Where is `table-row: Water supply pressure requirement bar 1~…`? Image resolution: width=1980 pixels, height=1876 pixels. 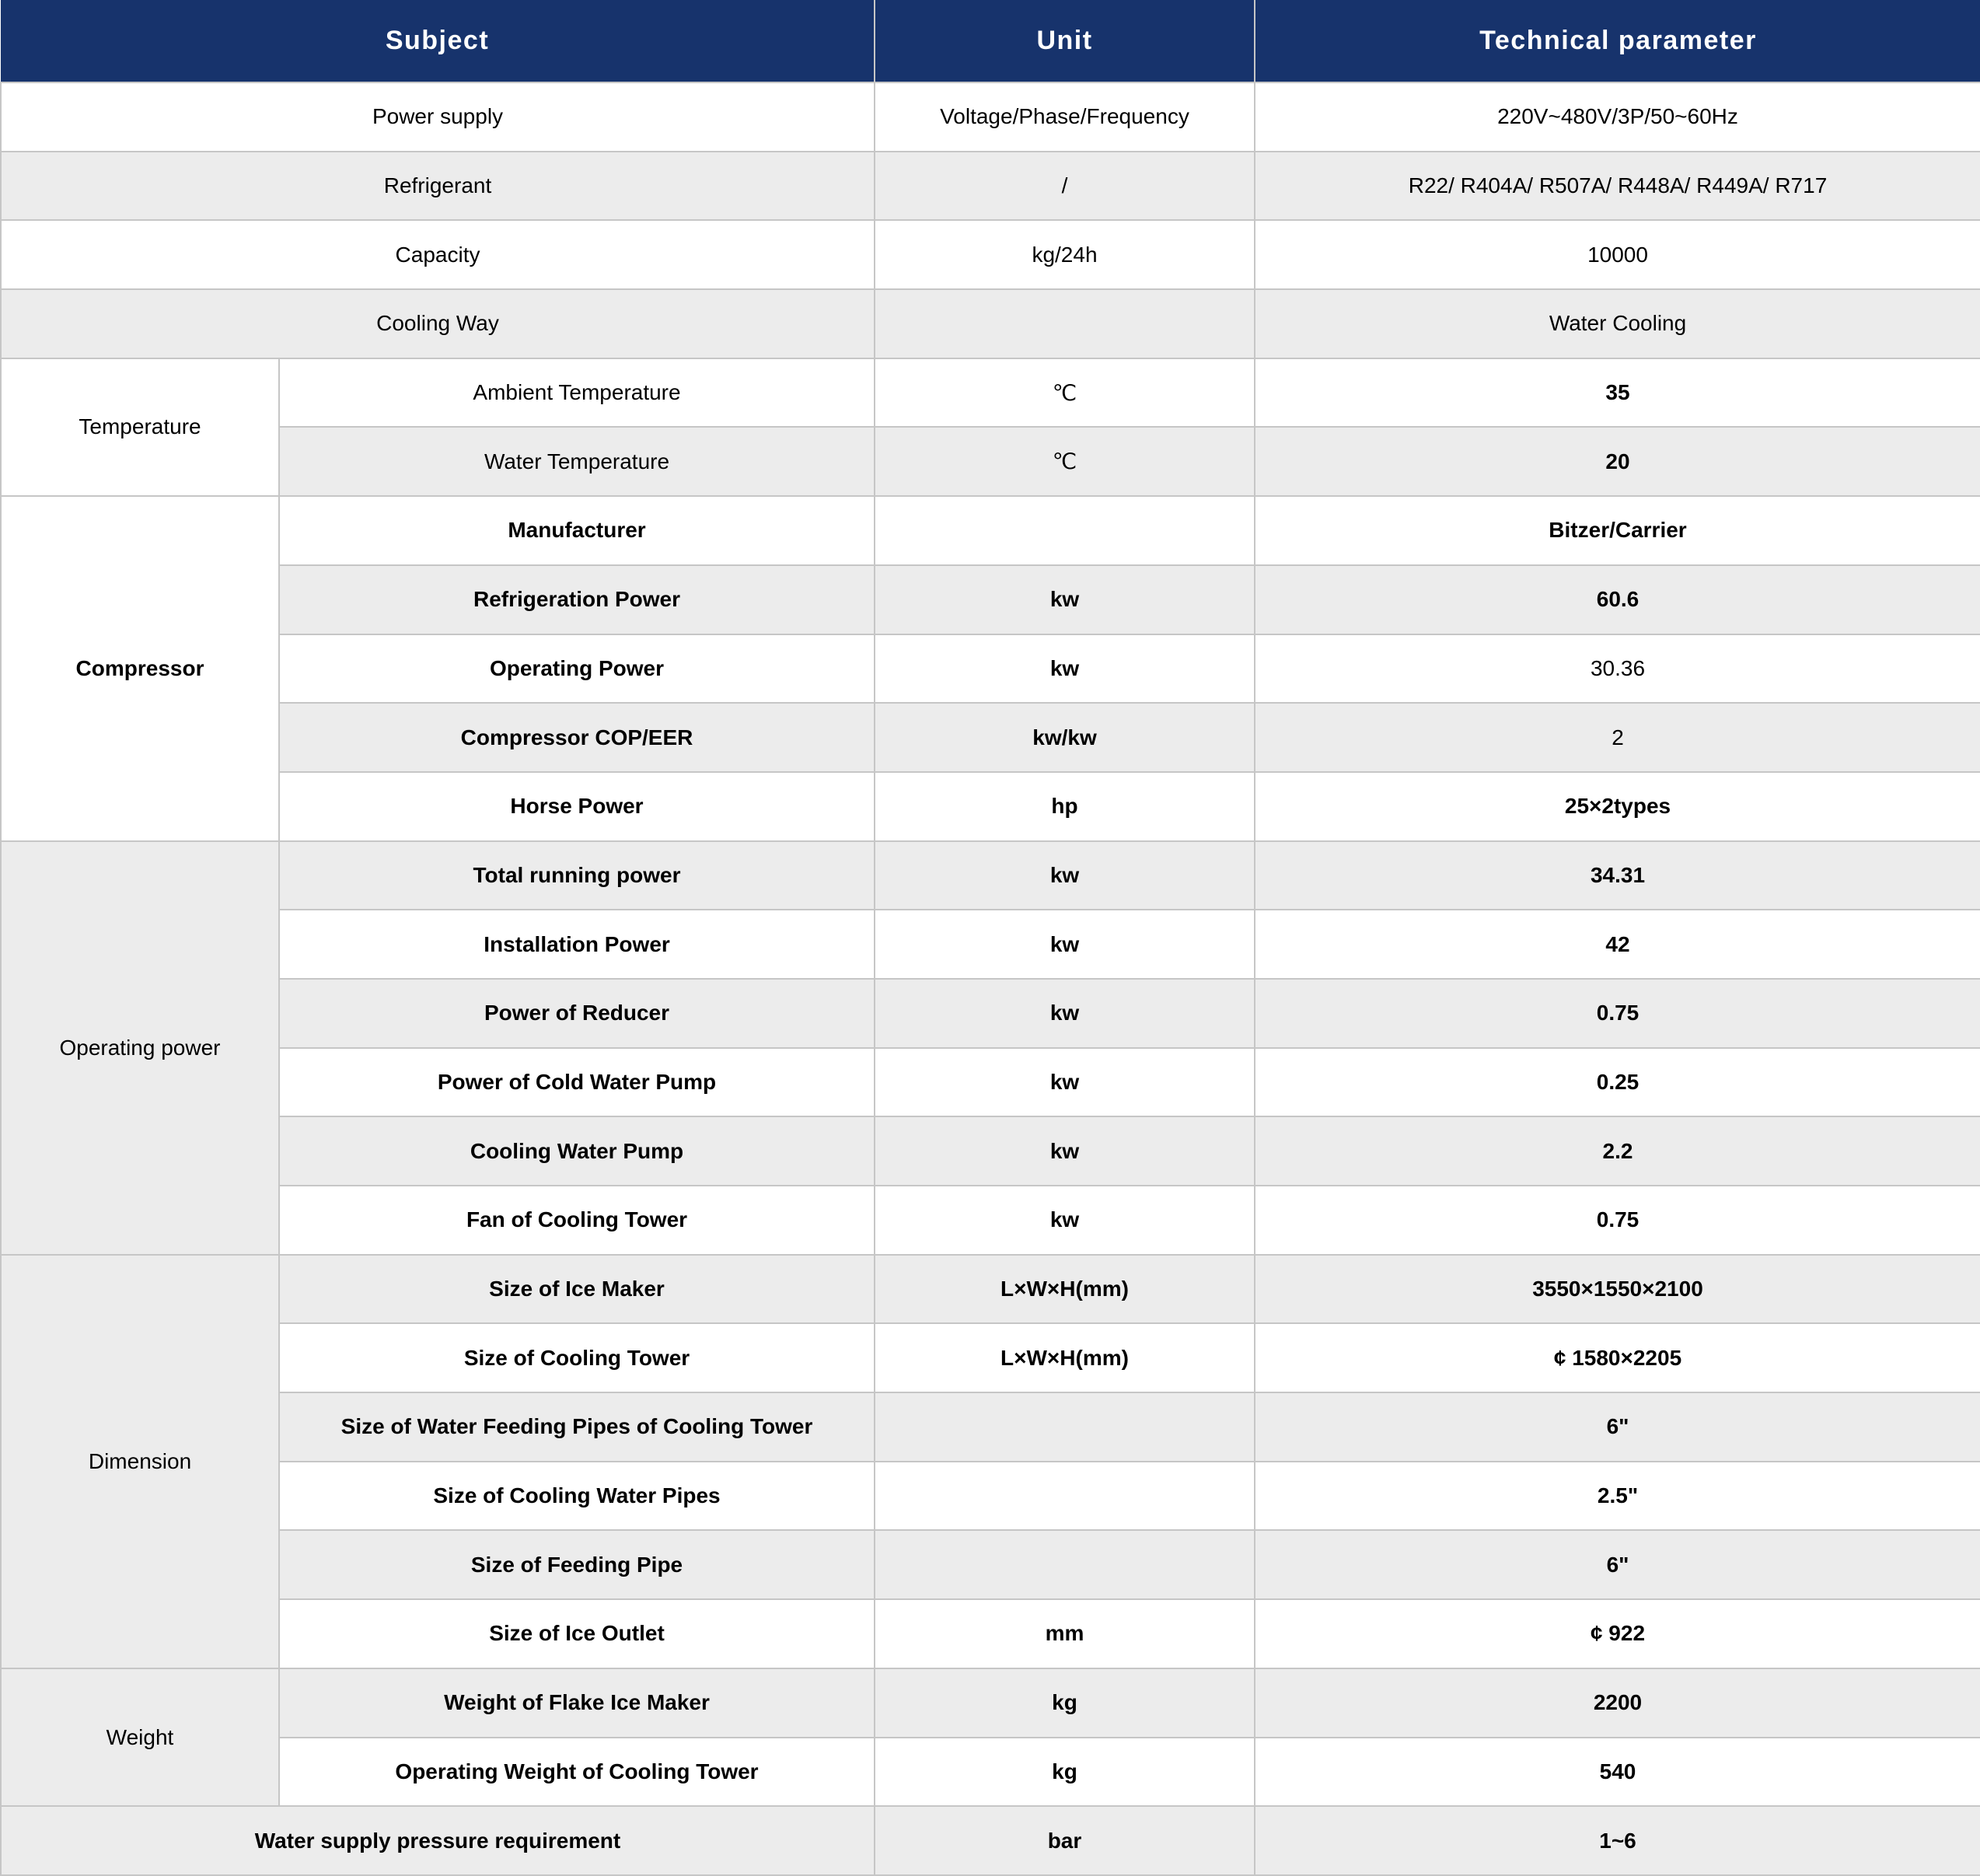 table-row: Water supply pressure requirement bar 1~… is located at coordinates (990, 1840).